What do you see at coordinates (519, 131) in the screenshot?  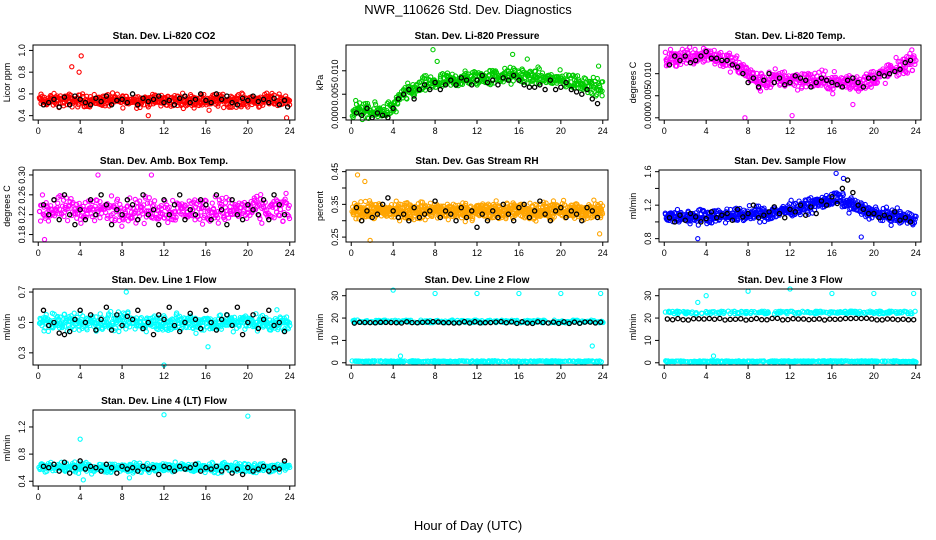 I see `x-tick-label: 16` at bounding box center [519, 131].